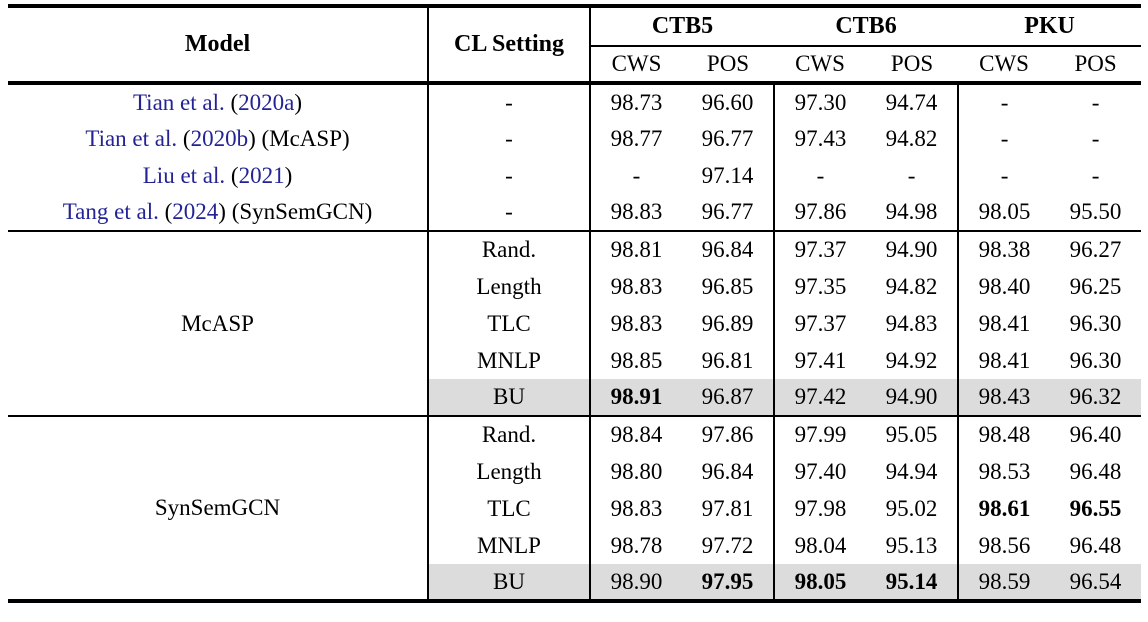  I want to click on model-citation-cell: Liu et al. (2021), so click(218, 175).